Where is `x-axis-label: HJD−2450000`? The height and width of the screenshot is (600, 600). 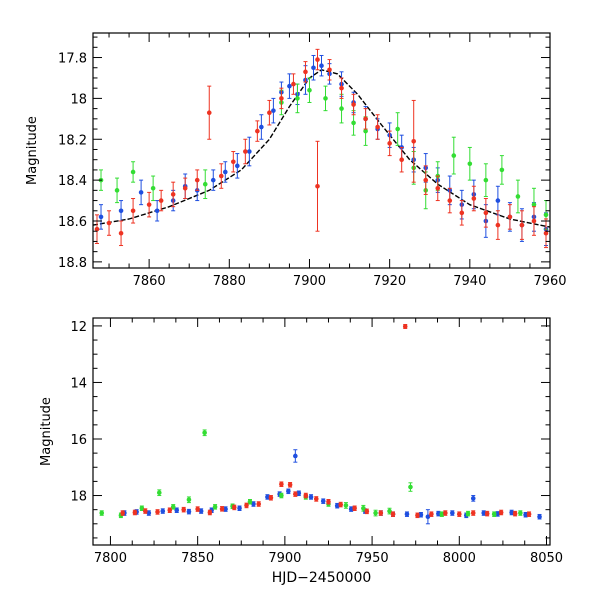
x-axis-label: HJD−2450000 is located at coordinates (322, 578).